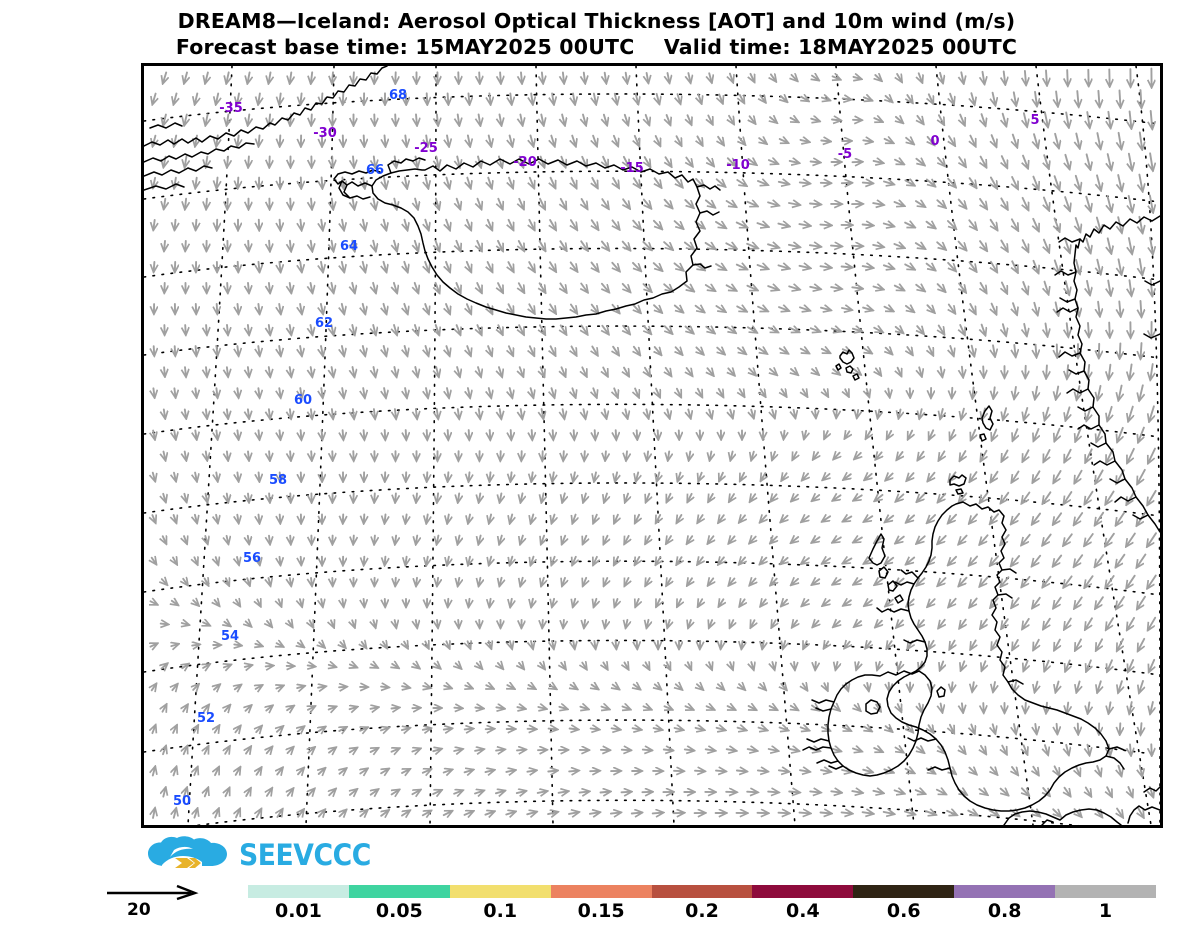 The width and height of the screenshot is (1193, 930). What do you see at coordinates (702, 905) in the screenshot?
I see `aot-colorbar: 0.01 0.05 0.1 0.15 0.2 0.4 0.6 0.8 1` at bounding box center [702, 905].